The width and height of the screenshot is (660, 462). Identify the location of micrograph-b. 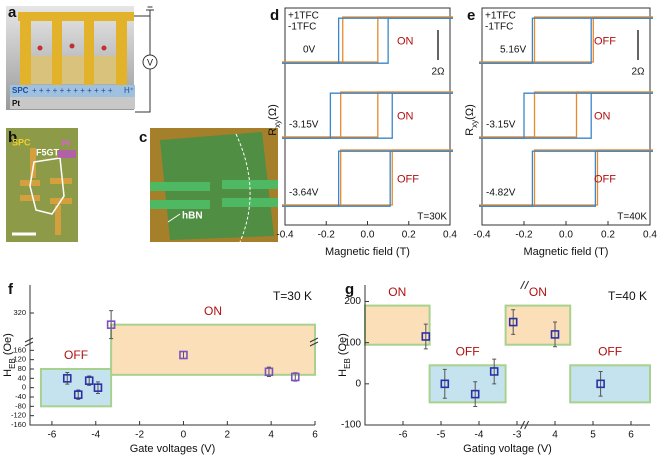
(42, 185).